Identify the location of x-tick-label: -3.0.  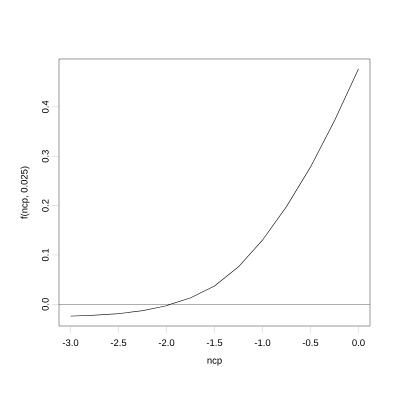
(70, 342).